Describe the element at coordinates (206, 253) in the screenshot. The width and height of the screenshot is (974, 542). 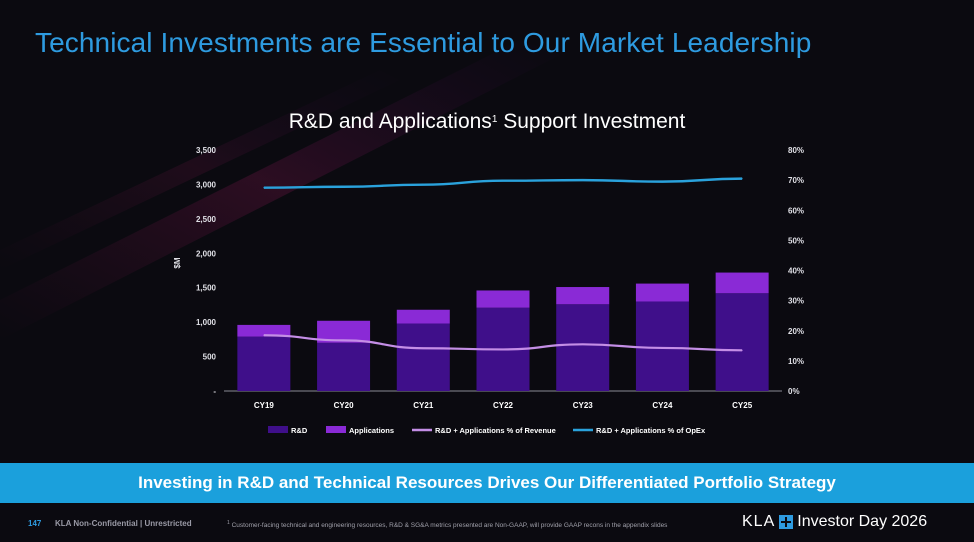
I see `y-tick-label: 2,000` at that location.